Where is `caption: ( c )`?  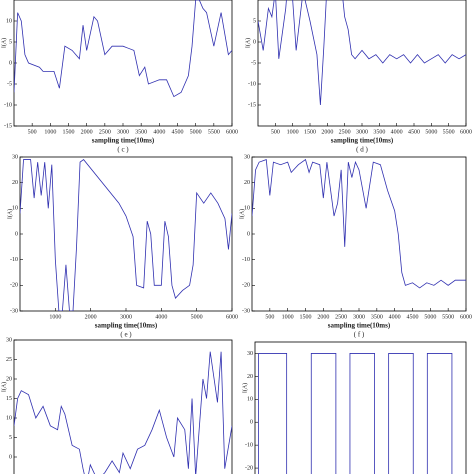
caption: ( c ) is located at coordinates (123, 150).